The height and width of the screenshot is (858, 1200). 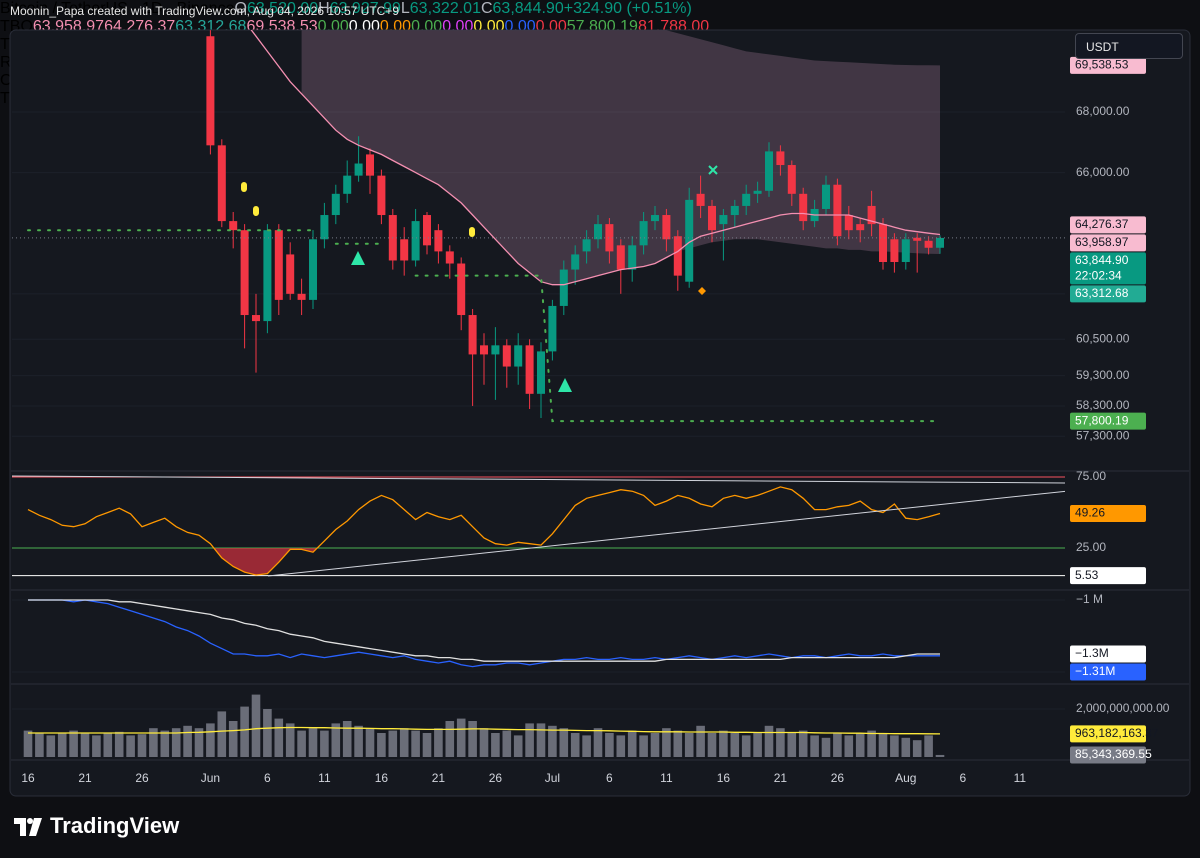 I want to click on legend-value: C, so click(x=486, y=8).